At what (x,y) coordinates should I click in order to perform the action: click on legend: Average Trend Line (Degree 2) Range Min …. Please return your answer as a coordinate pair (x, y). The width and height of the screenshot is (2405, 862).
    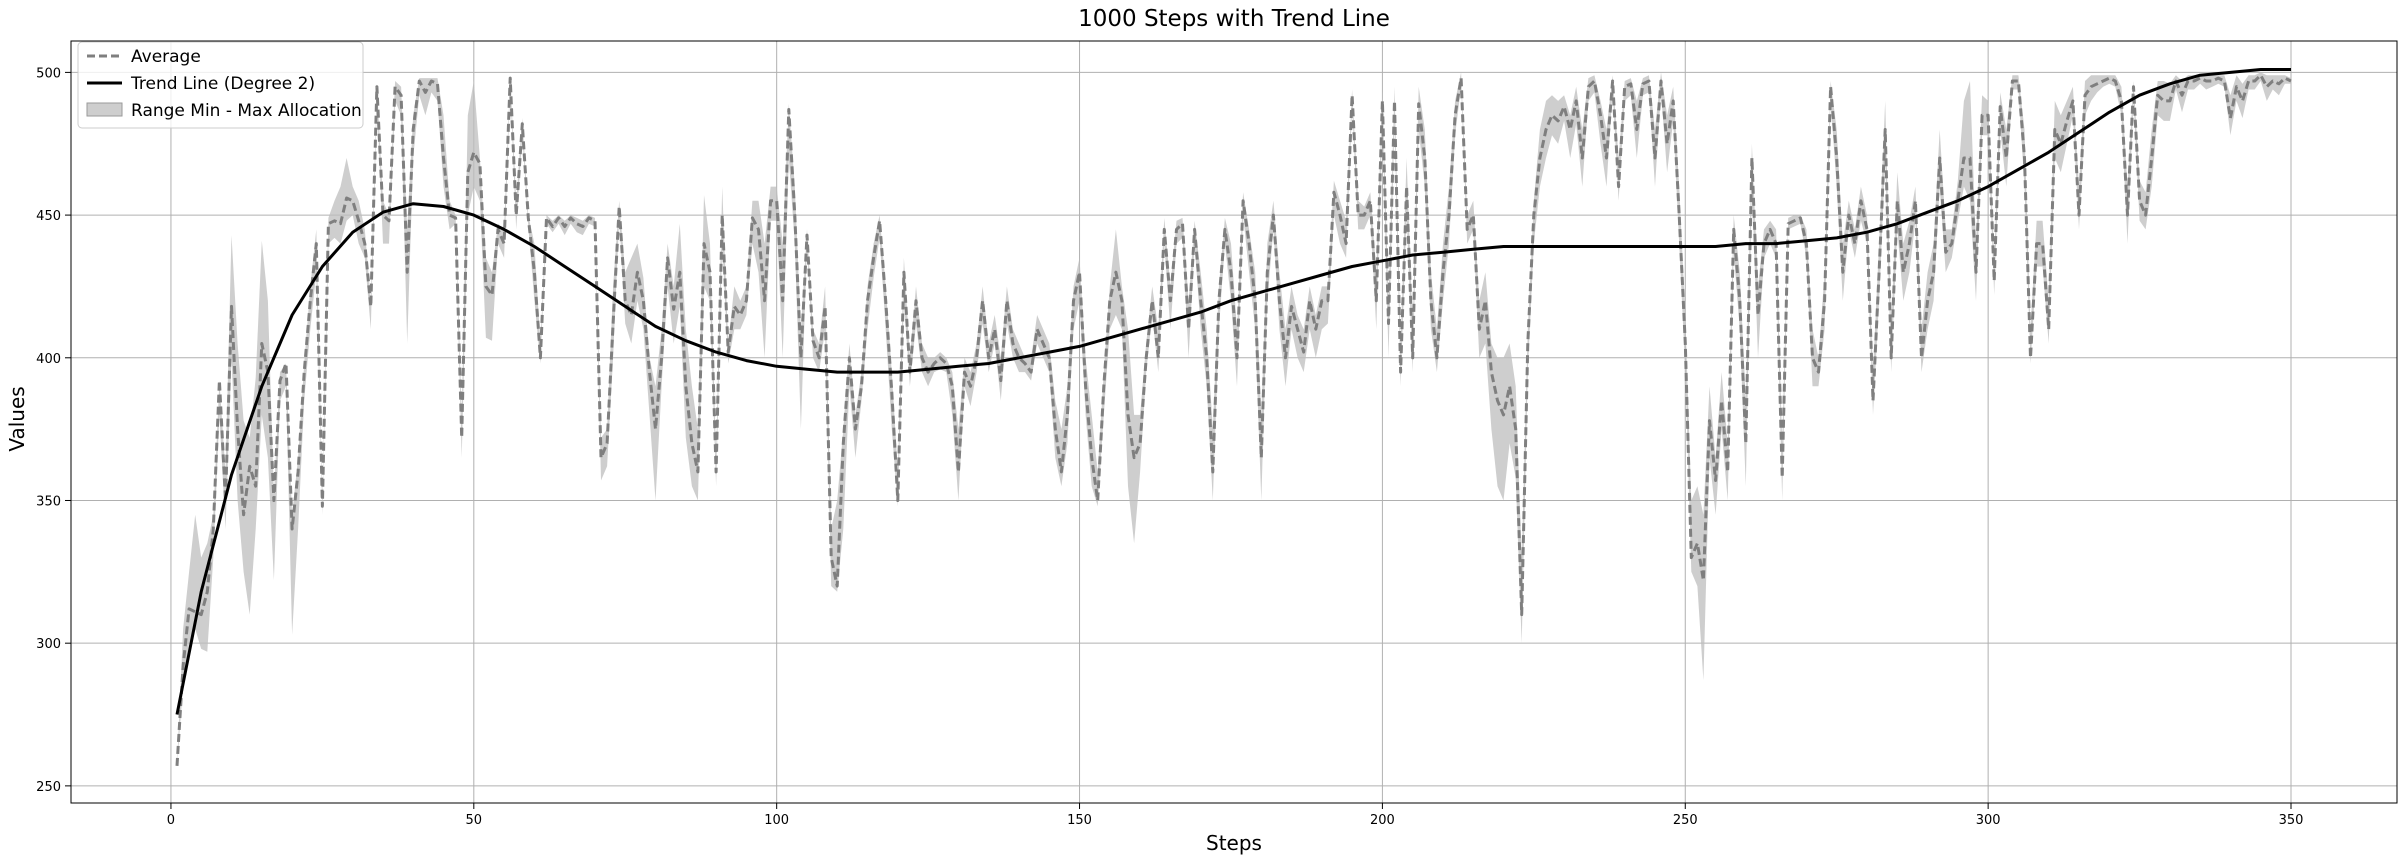
    Looking at the image, I should click on (220, 85).